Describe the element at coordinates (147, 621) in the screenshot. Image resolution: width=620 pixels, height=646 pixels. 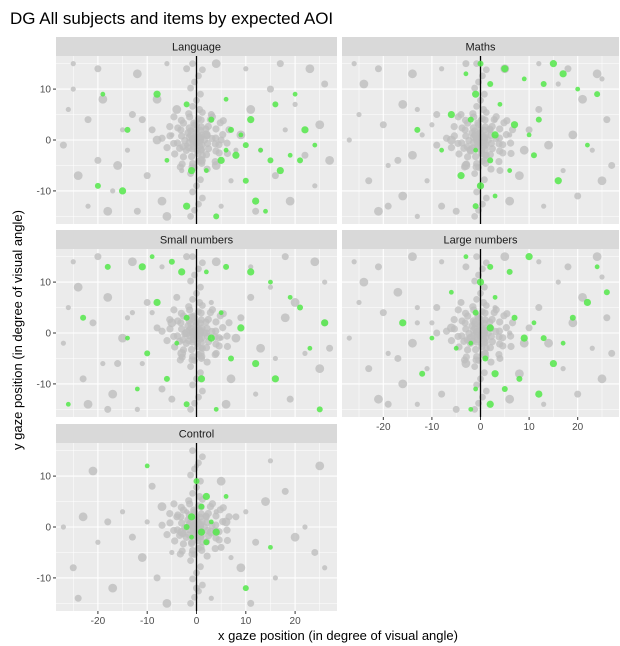
I see `x-tick-label: -10` at that location.